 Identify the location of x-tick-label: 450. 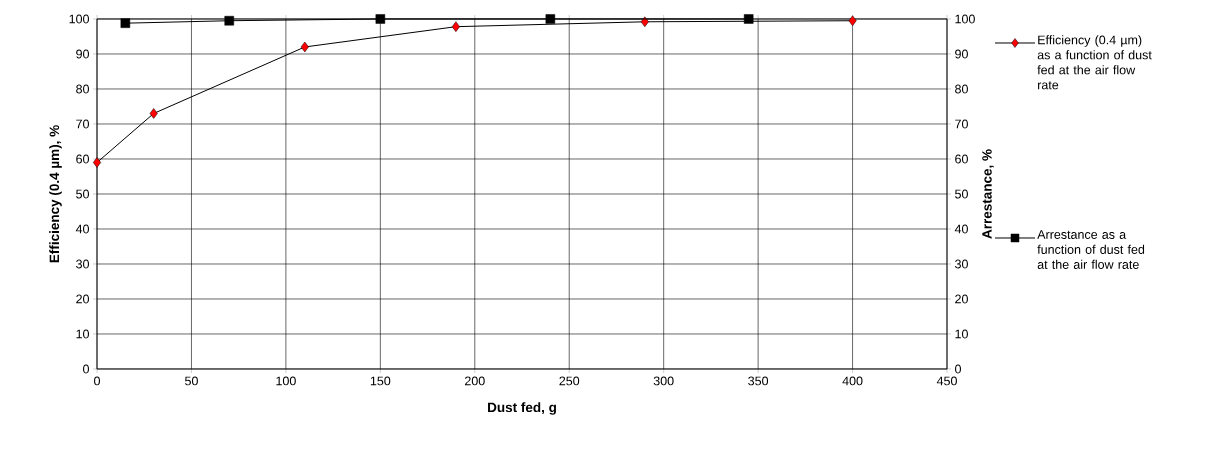
(946, 381).